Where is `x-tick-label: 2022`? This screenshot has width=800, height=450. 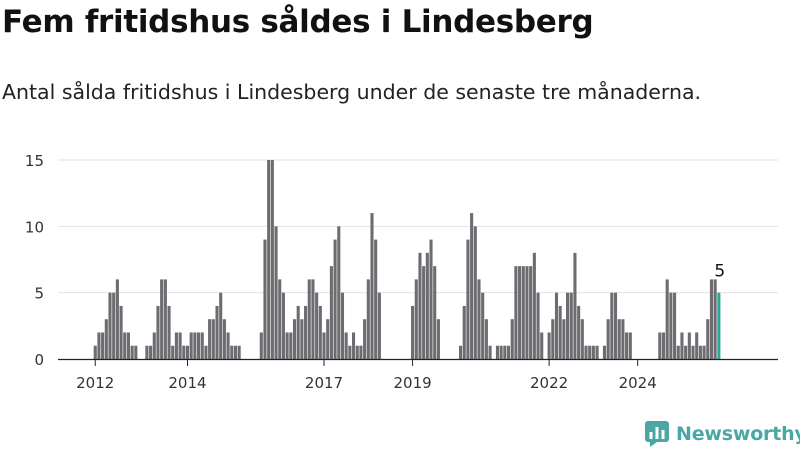
x-tick-label: 2022 is located at coordinates (549, 383).